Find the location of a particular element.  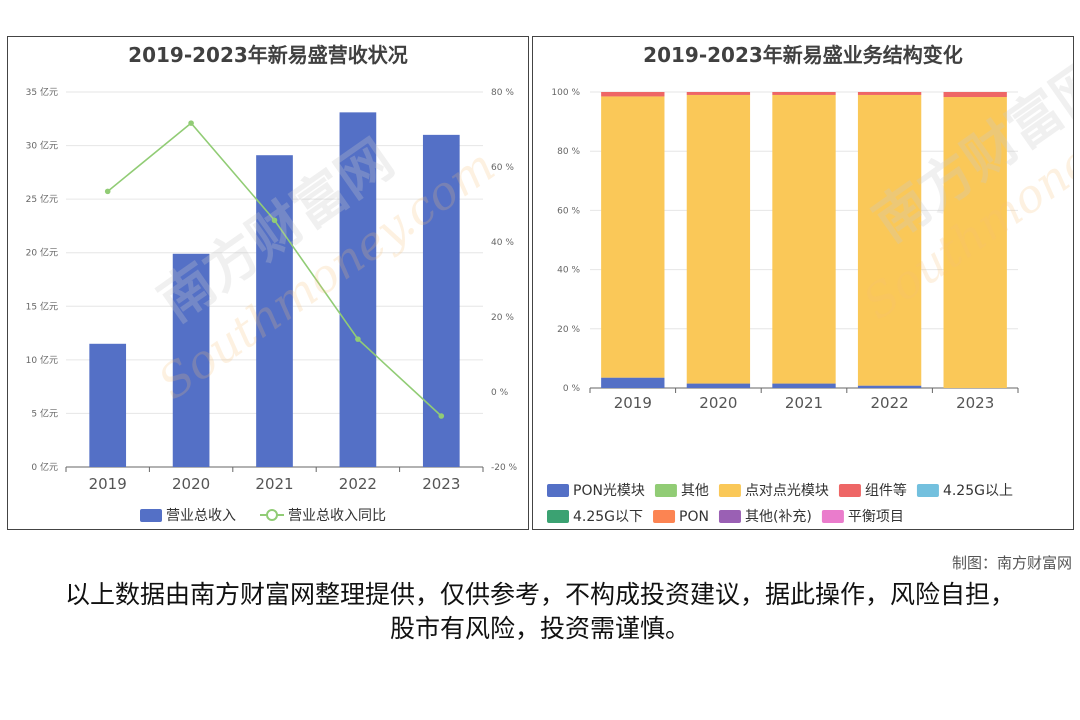

y-left-tick-label: 25 亿元 is located at coordinates (42, 199).